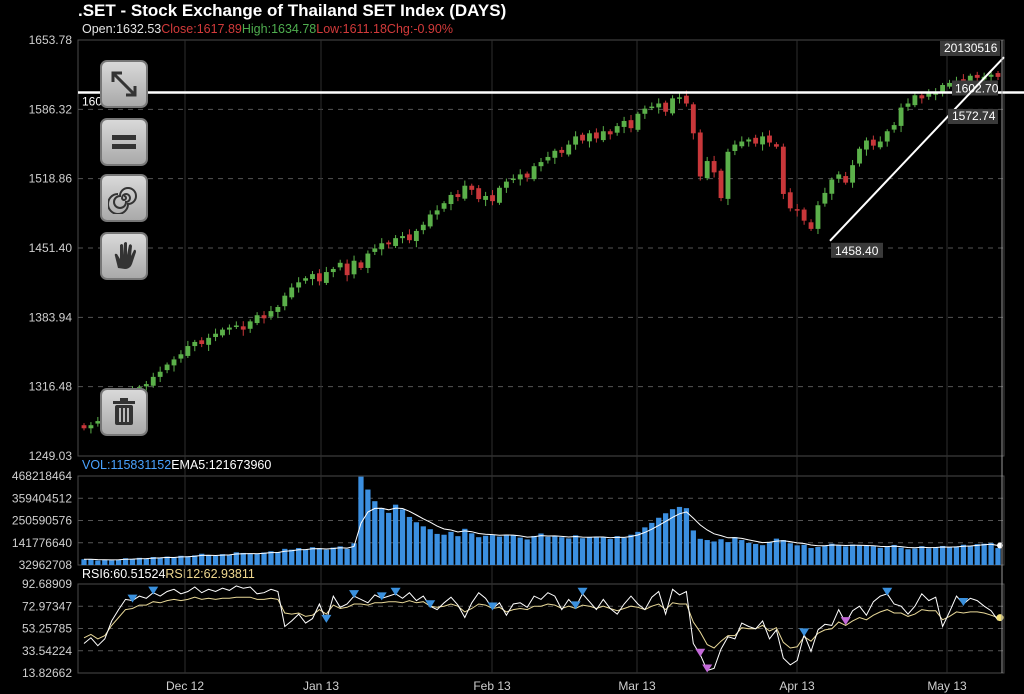  I want to click on rsi-tick-label: 53.25785, so click(47, 629).